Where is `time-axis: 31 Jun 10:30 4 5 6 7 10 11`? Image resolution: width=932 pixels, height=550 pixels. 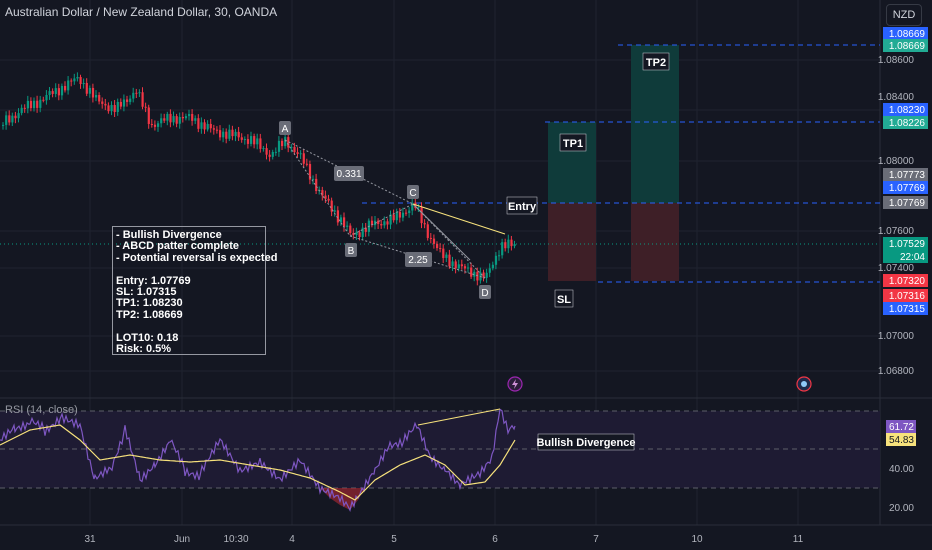
time-axis: 31 Jun 10:30 4 5 6 7 10 11 is located at coordinates (443, 539).